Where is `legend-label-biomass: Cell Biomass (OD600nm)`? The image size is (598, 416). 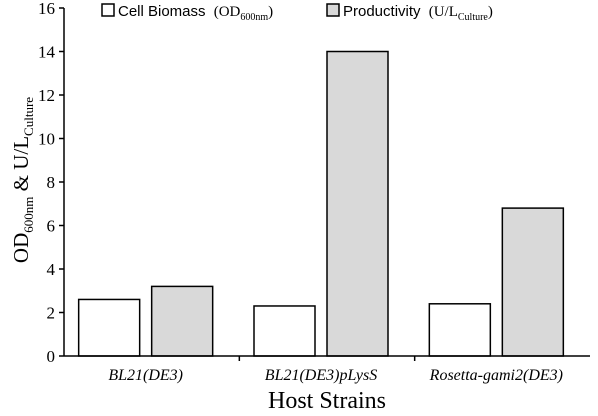
legend-label-biomass: Cell Biomass (OD600nm) is located at coordinates (195, 13).